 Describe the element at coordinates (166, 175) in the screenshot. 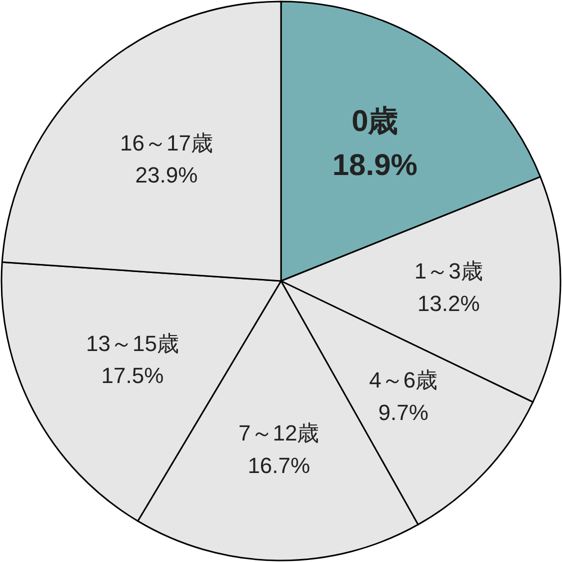

I see `data-label: 23.9%` at that location.